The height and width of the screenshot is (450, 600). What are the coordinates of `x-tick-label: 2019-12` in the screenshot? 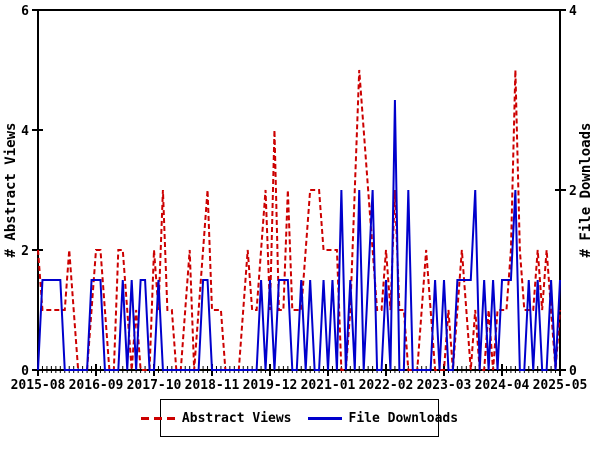 It's located at (270, 385).